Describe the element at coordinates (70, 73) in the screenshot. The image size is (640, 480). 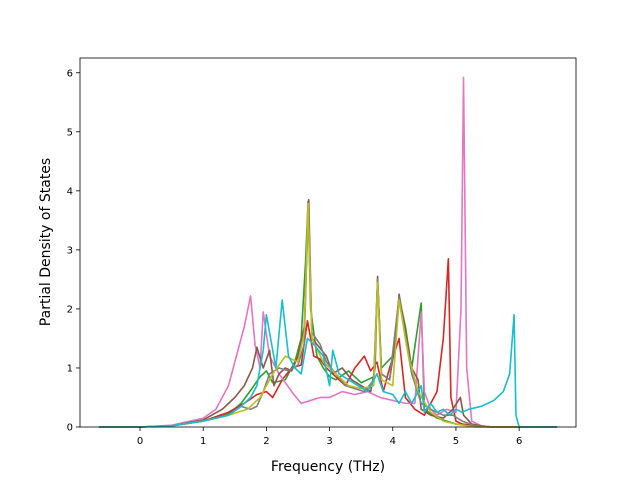
I see `y-tick-label-6: 6` at that location.